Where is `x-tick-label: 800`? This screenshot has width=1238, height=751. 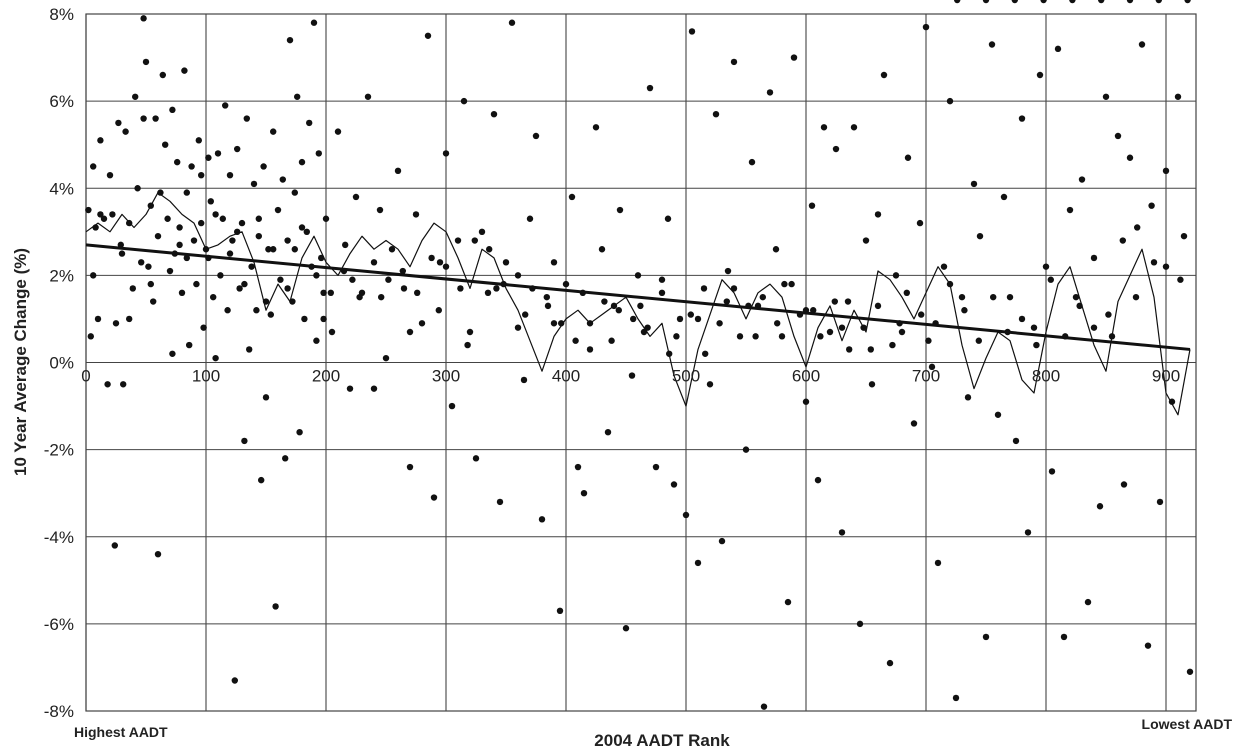 x-tick-label: 800 is located at coordinates (1046, 376).